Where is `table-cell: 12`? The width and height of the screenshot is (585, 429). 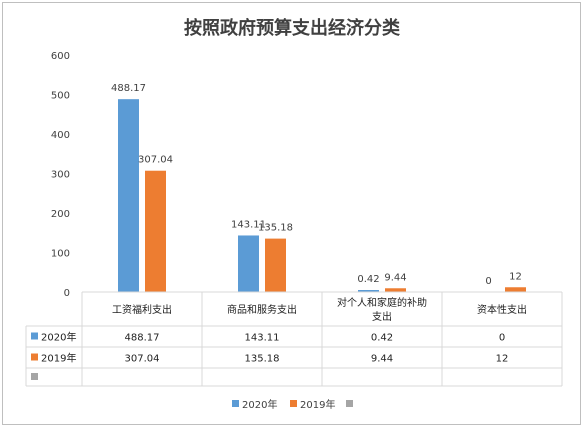 table-cell: 12 is located at coordinates (502, 359).